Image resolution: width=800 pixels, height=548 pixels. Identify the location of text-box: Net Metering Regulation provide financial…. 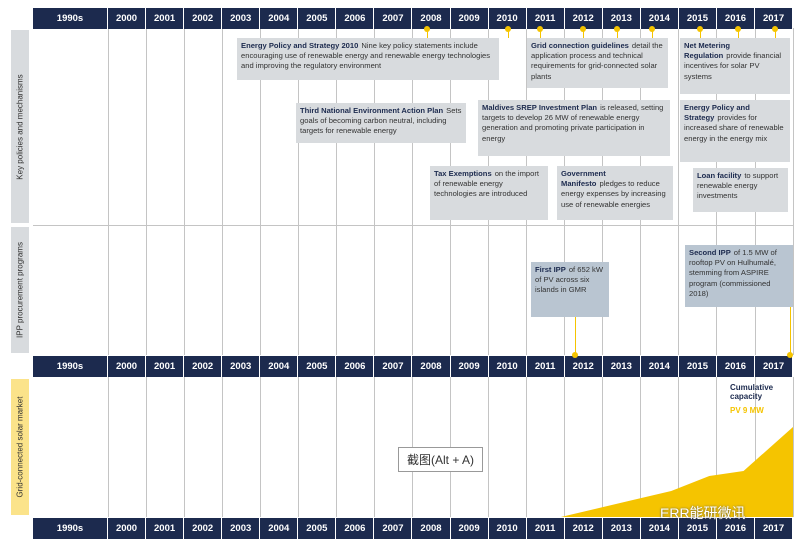
(735, 66).